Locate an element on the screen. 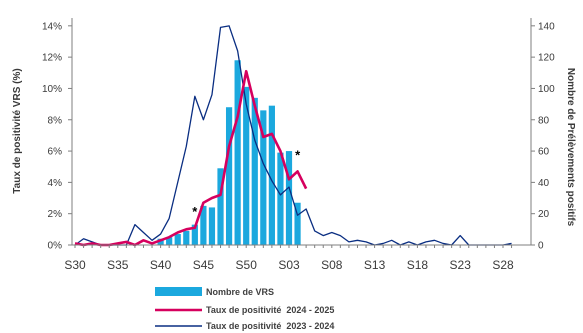  bar-S46 is located at coordinates (212, 226).